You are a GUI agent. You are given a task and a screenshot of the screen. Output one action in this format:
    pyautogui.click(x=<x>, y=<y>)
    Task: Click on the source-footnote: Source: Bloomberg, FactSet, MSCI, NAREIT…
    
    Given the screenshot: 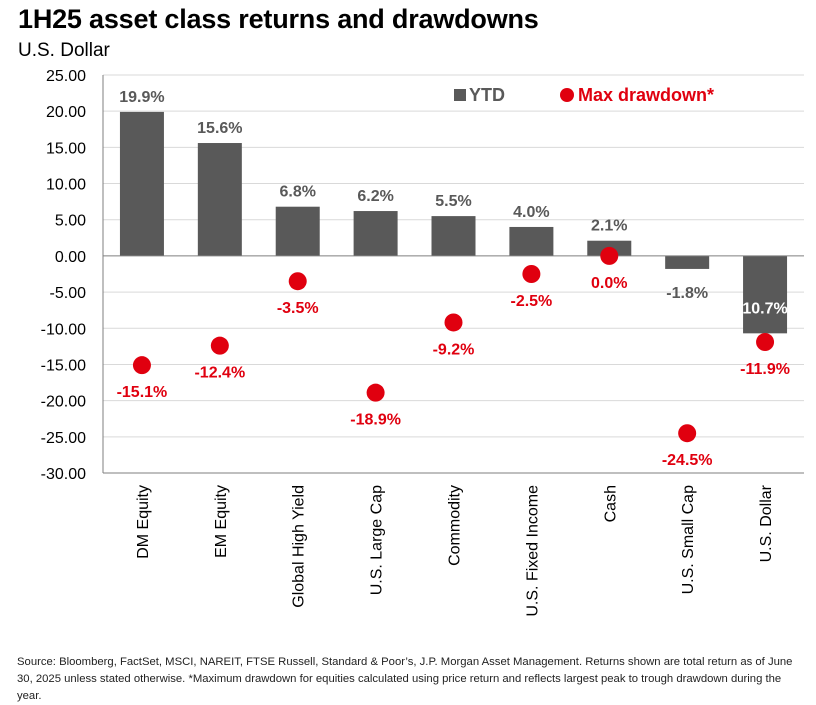 What is the action you would take?
    pyautogui.click(x=405, y=679)
    